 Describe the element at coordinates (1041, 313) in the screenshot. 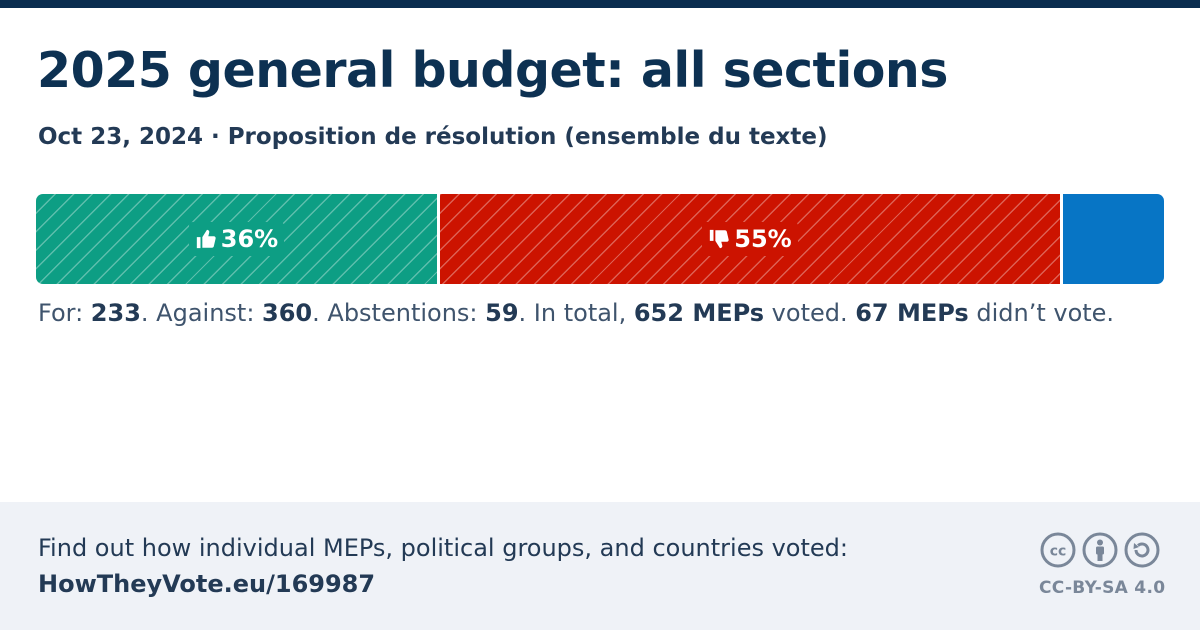

I see `summary-absent-suffix: didn’t vote.` at that location.